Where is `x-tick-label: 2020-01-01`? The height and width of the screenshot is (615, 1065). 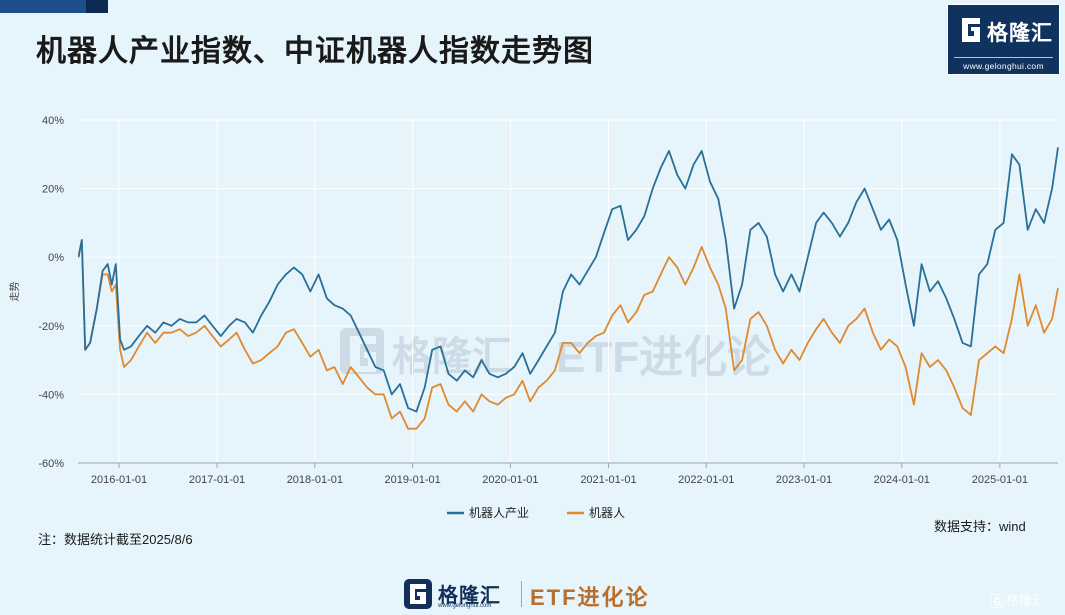
x-tick-label: 2020-01-01 is located at coordinates (510, 480).